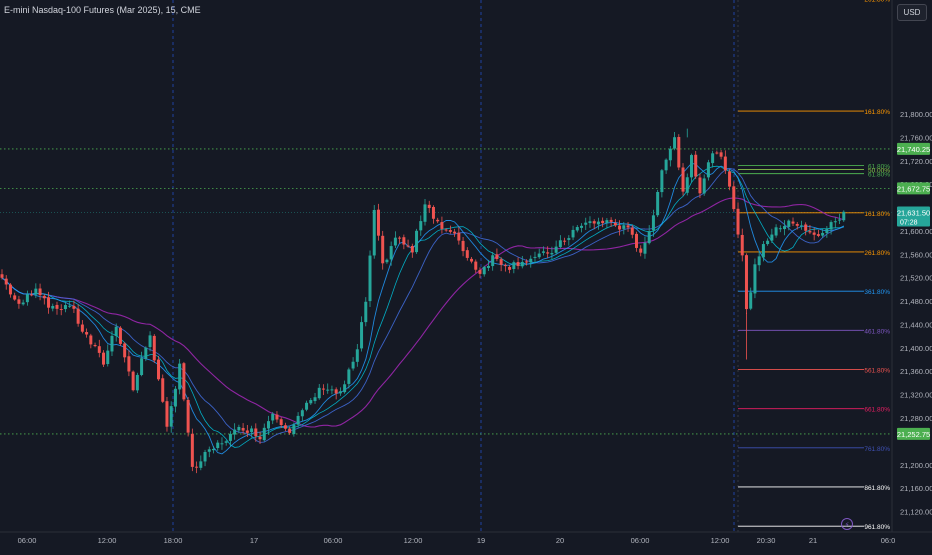 This screenshot has width=932, height=555. Describe the element at coordinates (254, 540) in the screenshot. I see `time-tick-label: 17` at that location.